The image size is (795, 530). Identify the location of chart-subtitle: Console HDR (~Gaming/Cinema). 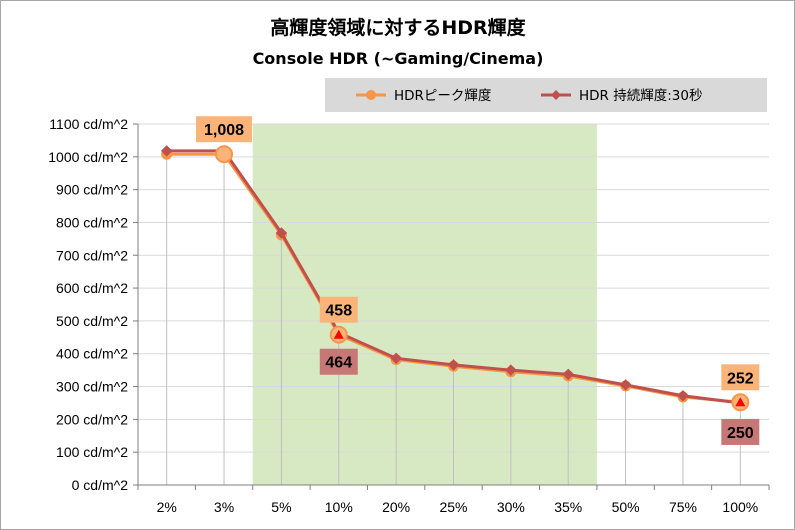
(398, 58).